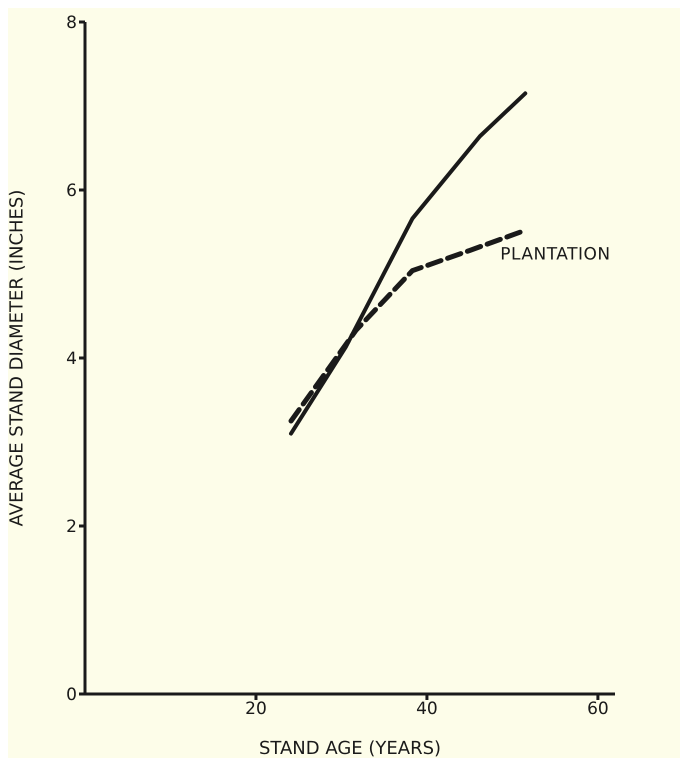 The height and width of the screenshot is (766, 680). What do you see at coordinates (71, 695) in the screenshot?
I see `y-tick-label: 0` at bounding box center [71, 695].